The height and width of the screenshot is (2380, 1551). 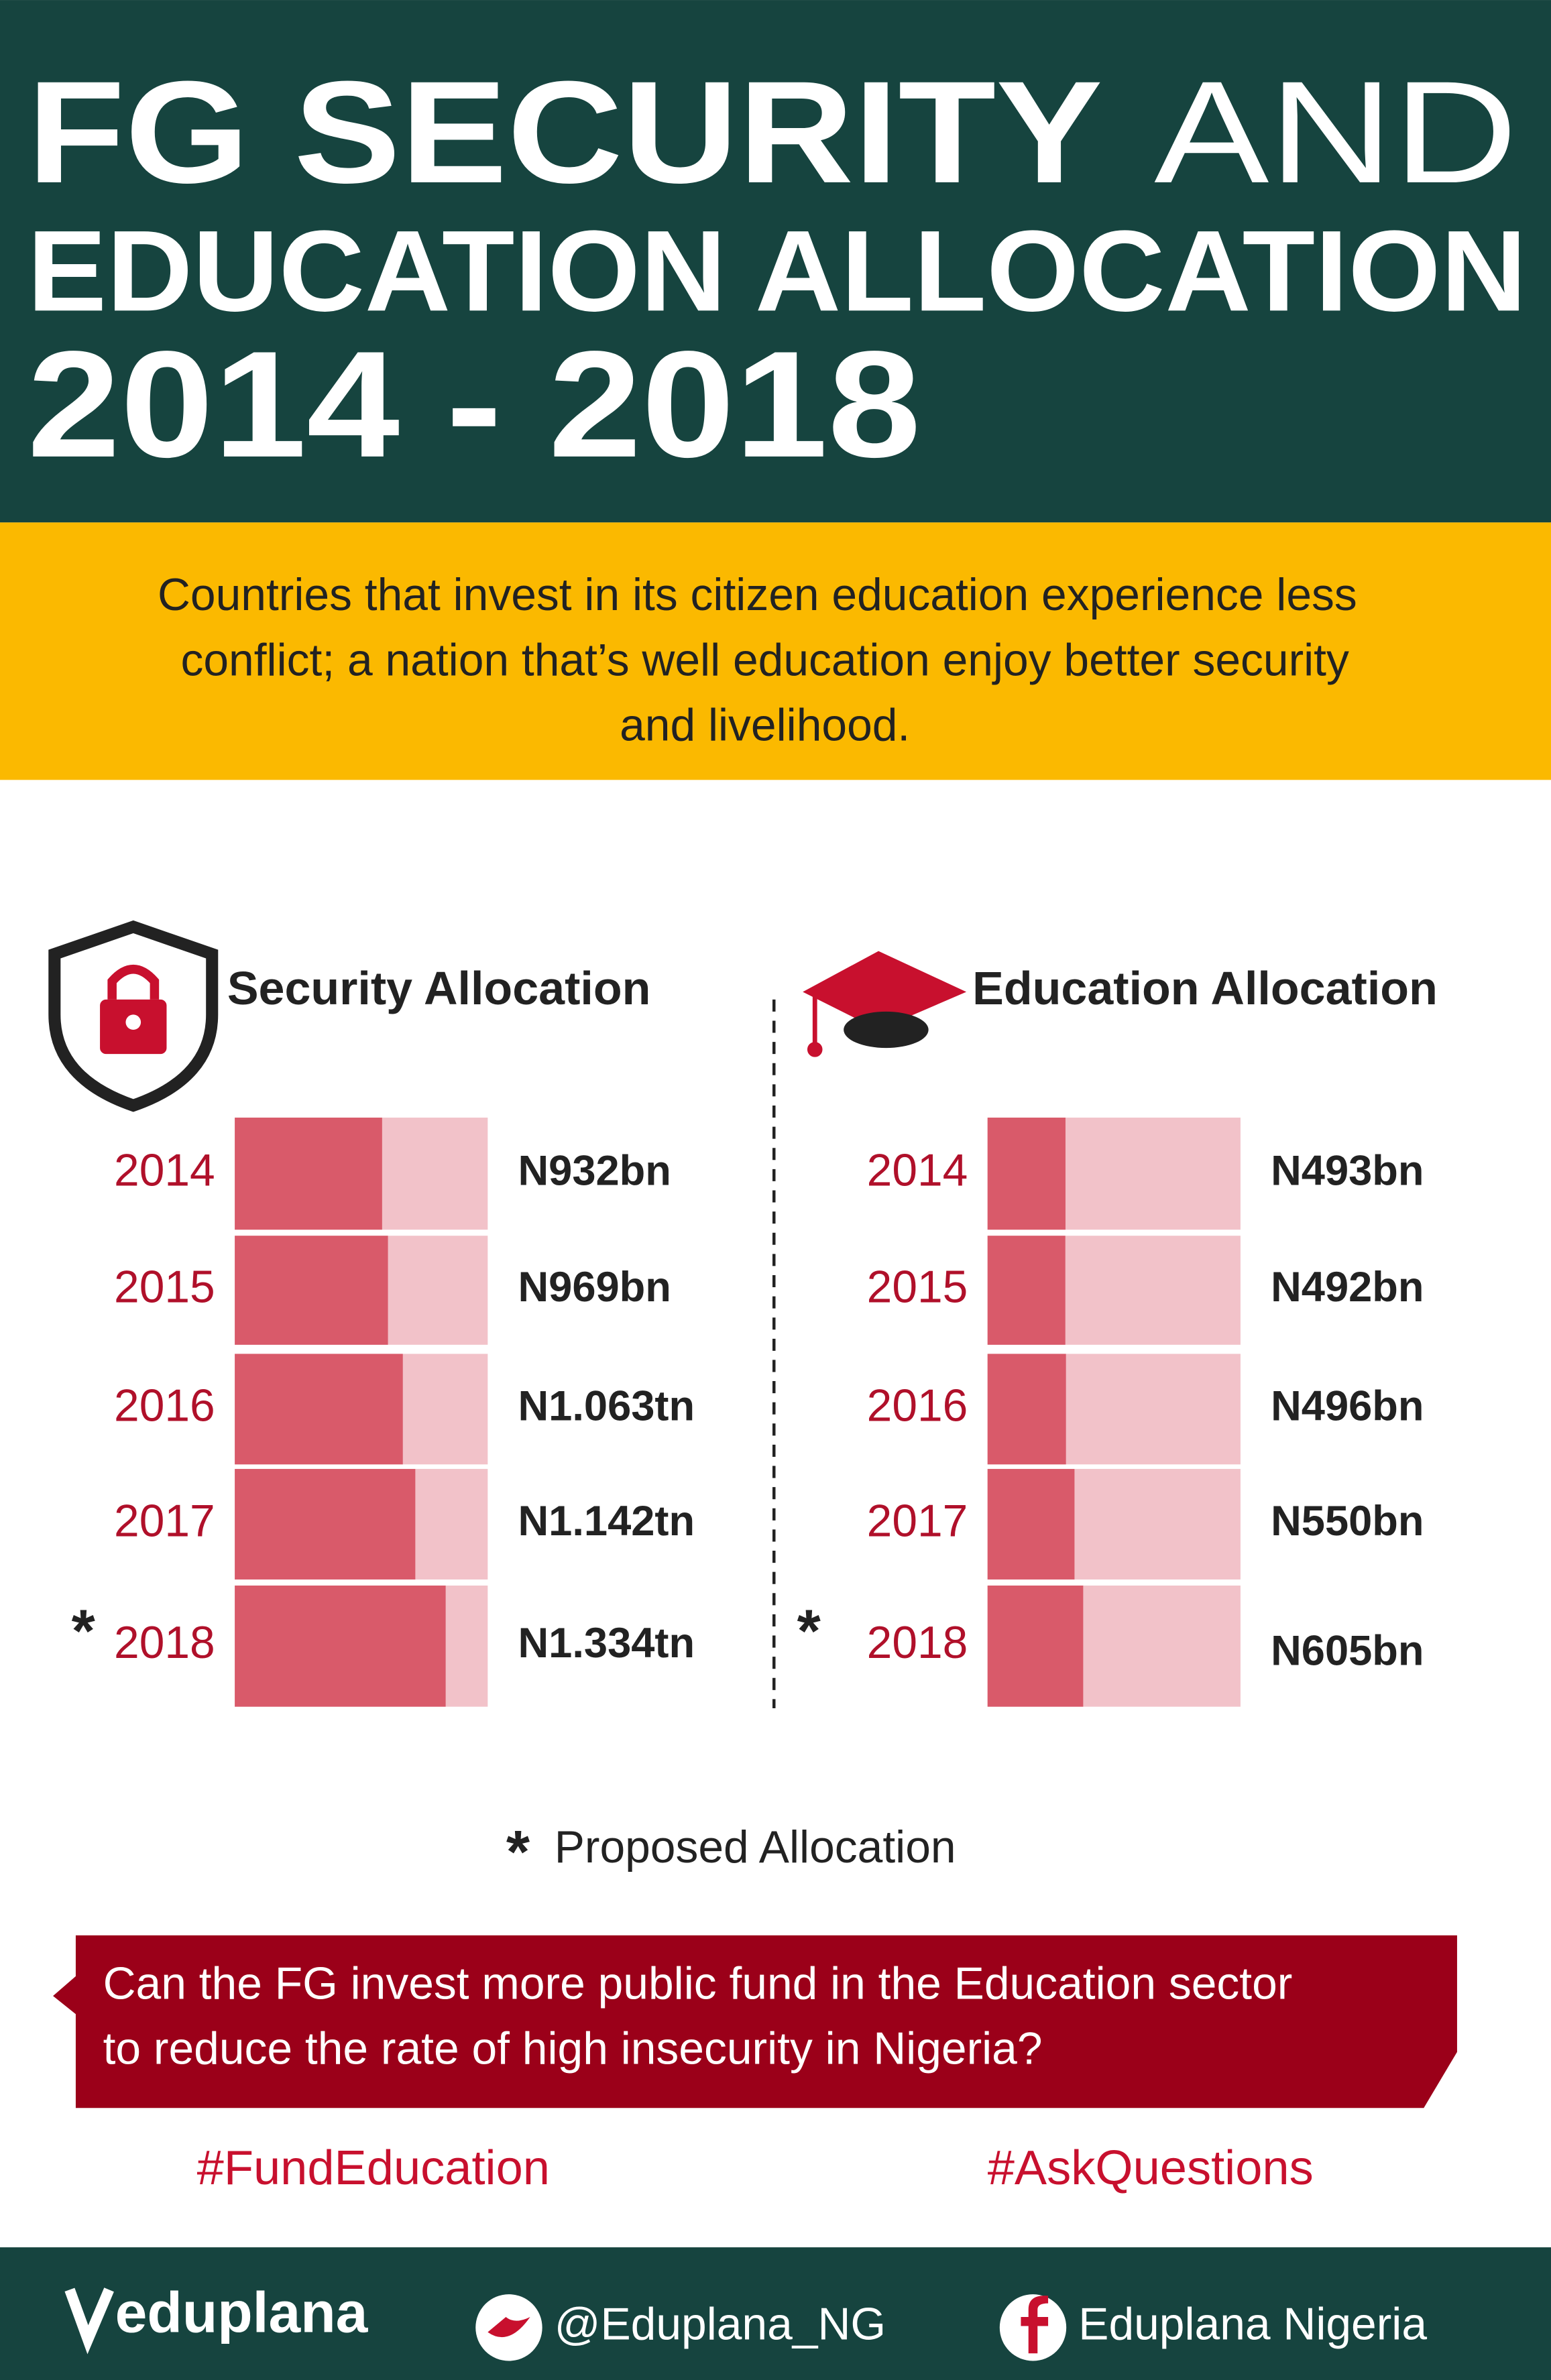 What do you see at coordinates (765, 725) in the screenshot?
I see `intro: and livelihood.` at bounding box center [765, 725].